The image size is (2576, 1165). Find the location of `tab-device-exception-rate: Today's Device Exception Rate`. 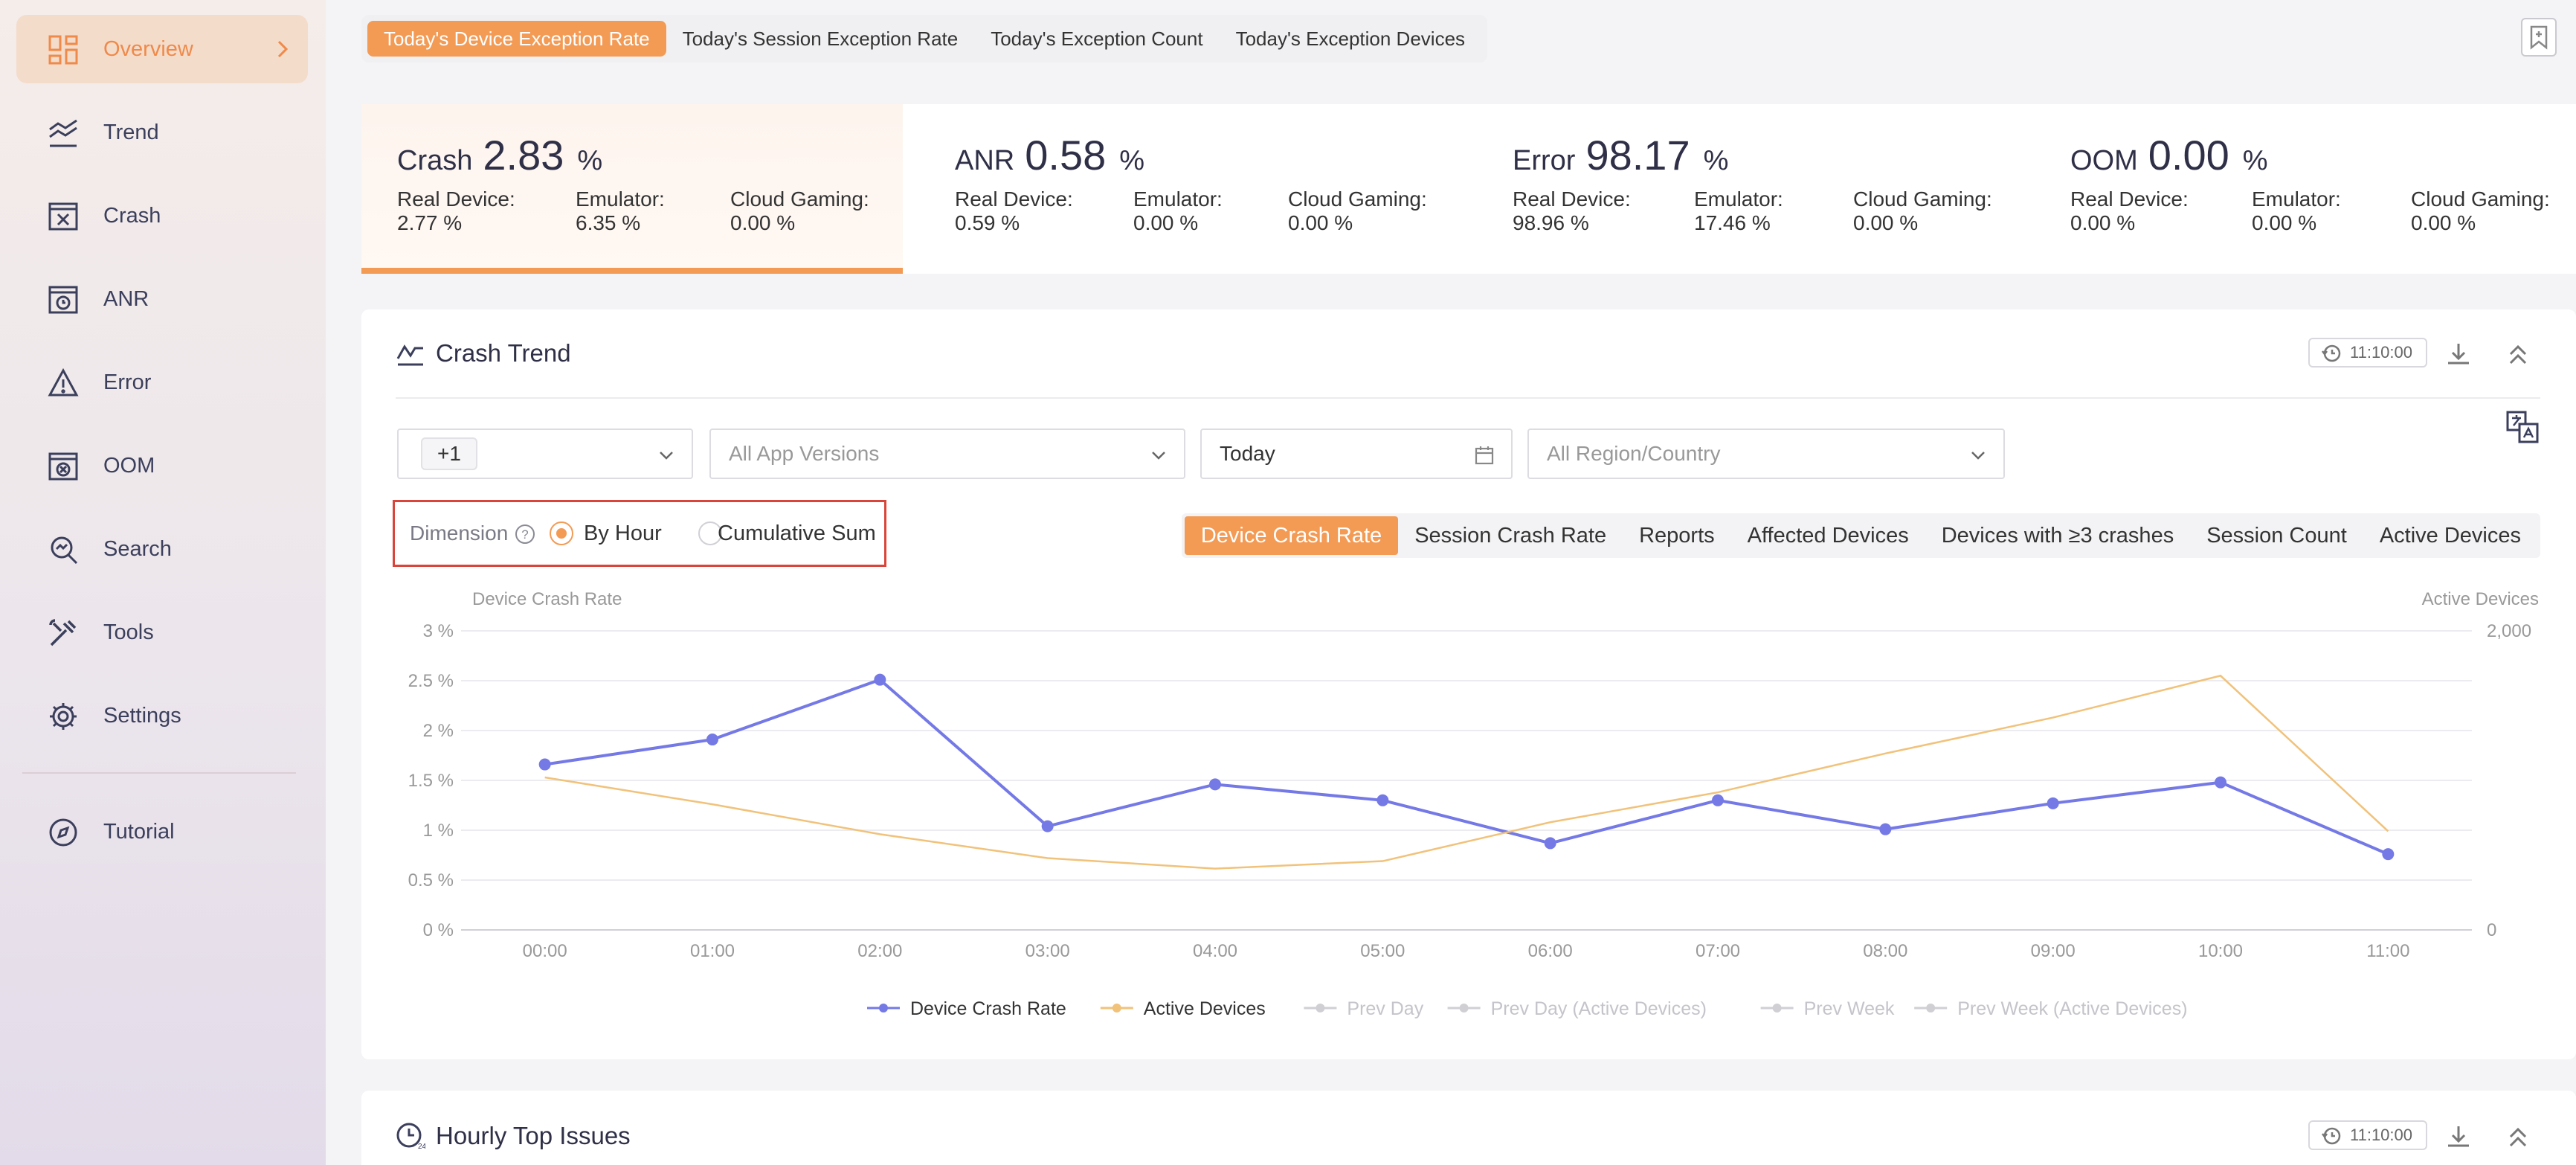

tab-device-exception-rate: Today's Device Exception Rate is located at coordinates (516, 39).